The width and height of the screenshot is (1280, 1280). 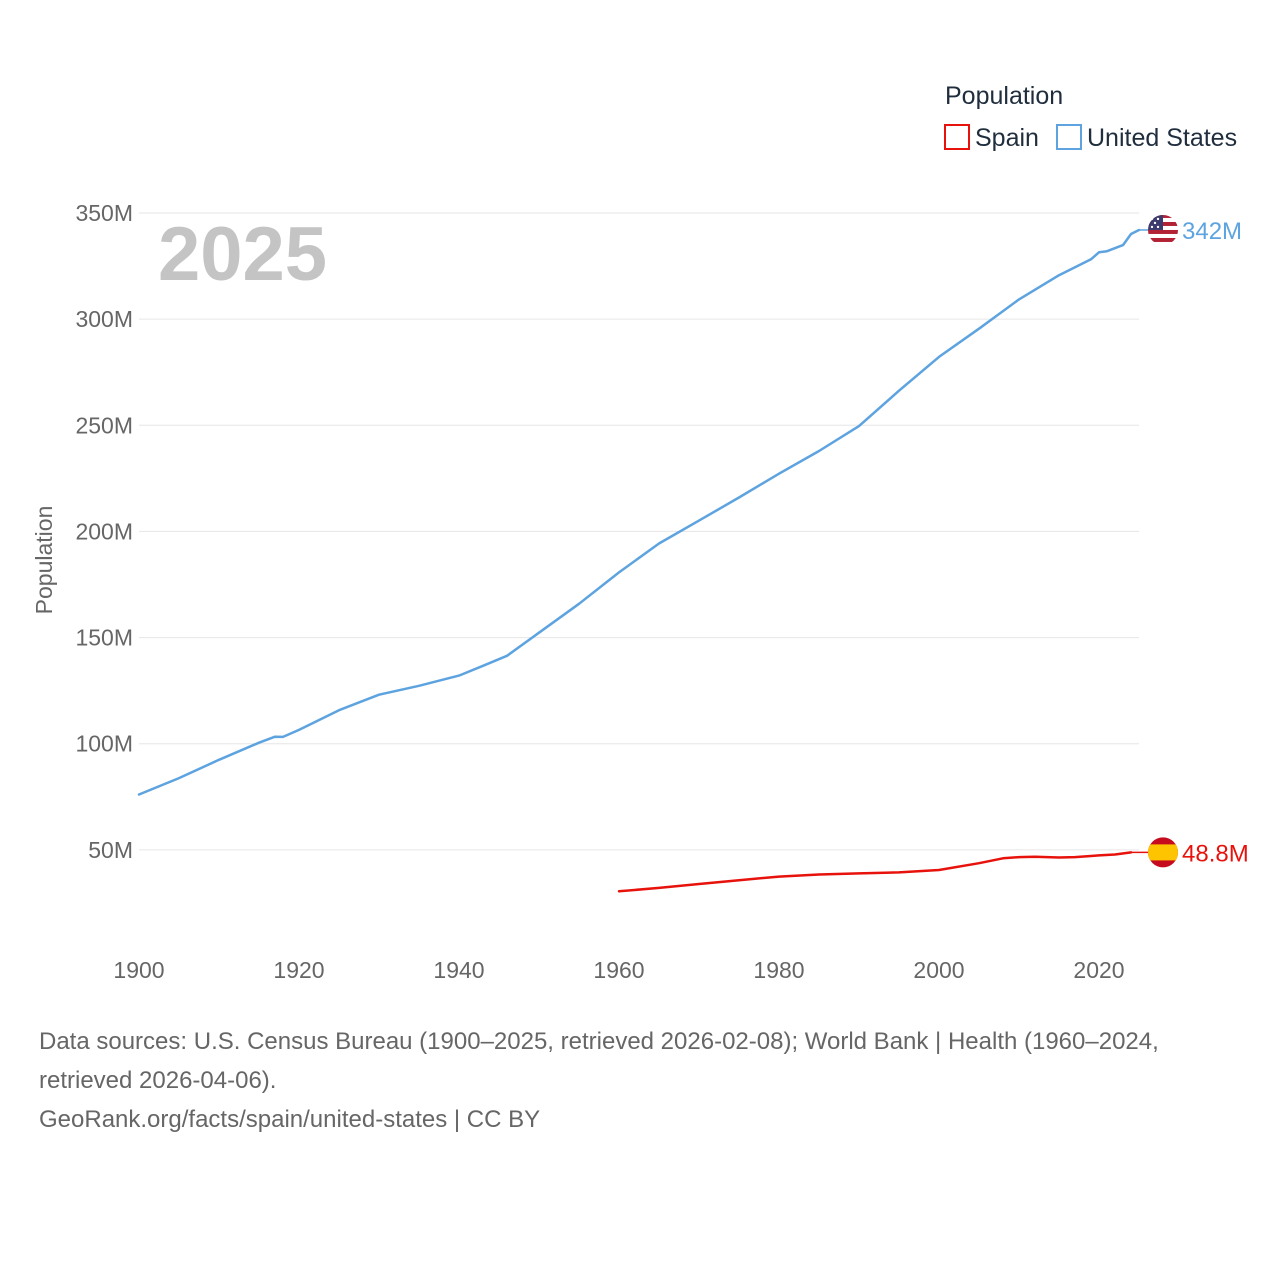 I want to click on year-watermark: 2025, so click(x=242, y=254).